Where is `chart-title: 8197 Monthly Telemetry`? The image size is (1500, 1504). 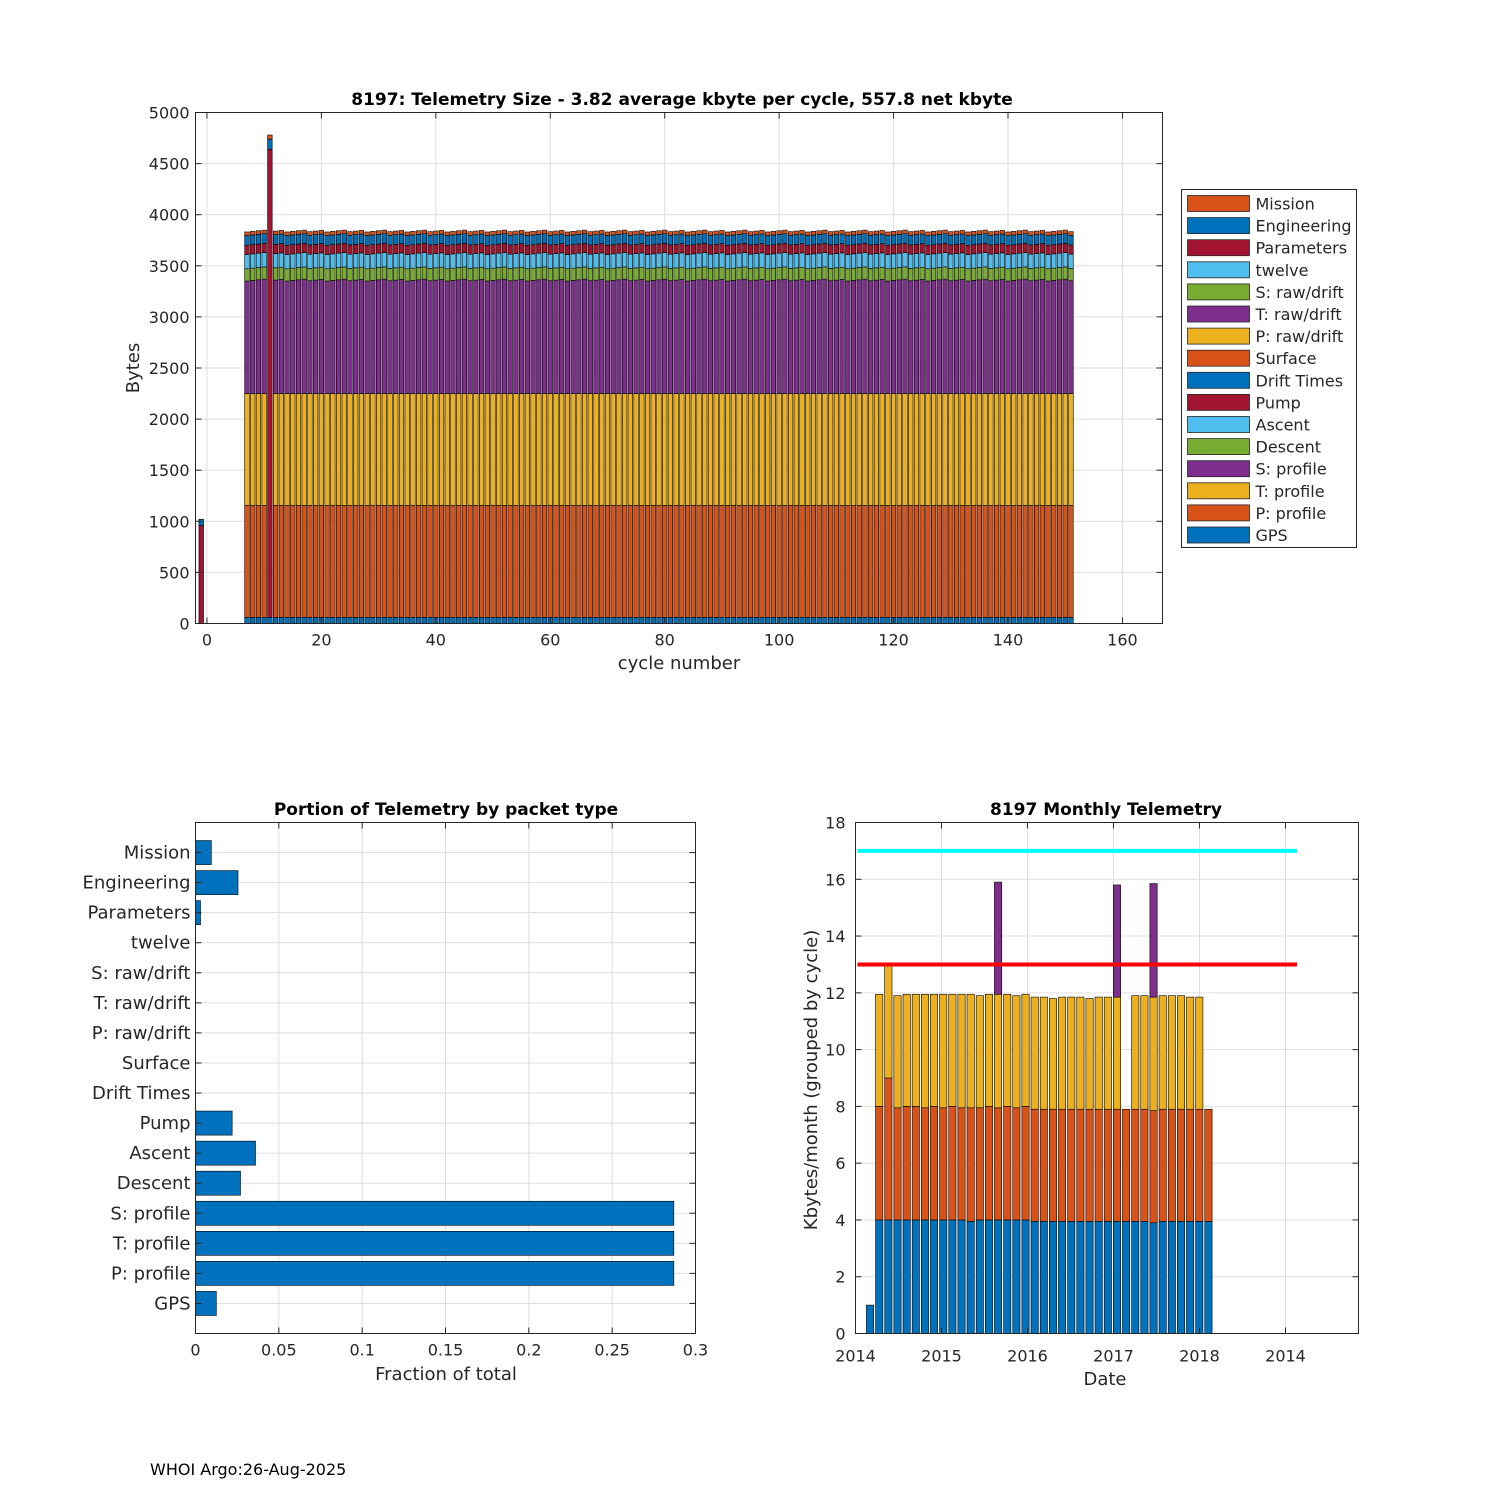 chart-title: 8197 Monthly Telemetry is located at coordinates (1106, 810).